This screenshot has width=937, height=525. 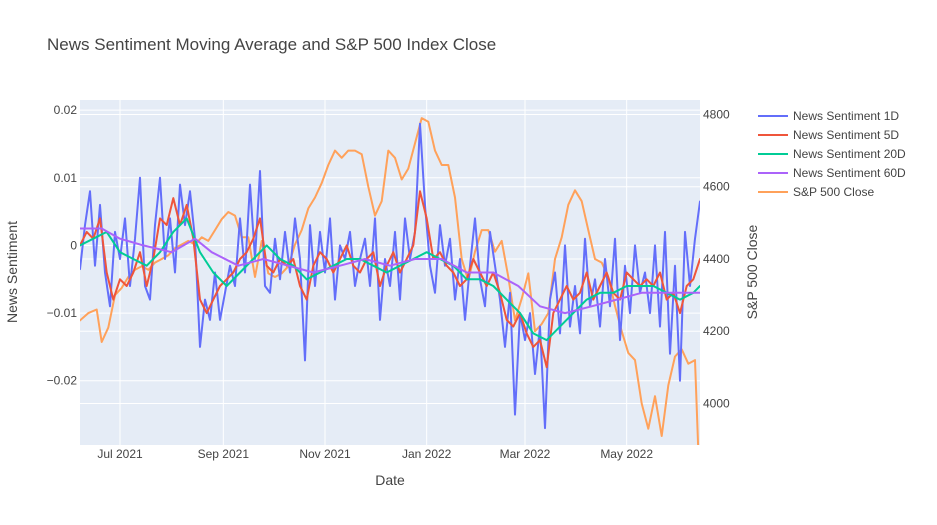 I want to click on legend-item-news-sentiment-60d: News Sentiment 60D, so click(x=832, y=173).